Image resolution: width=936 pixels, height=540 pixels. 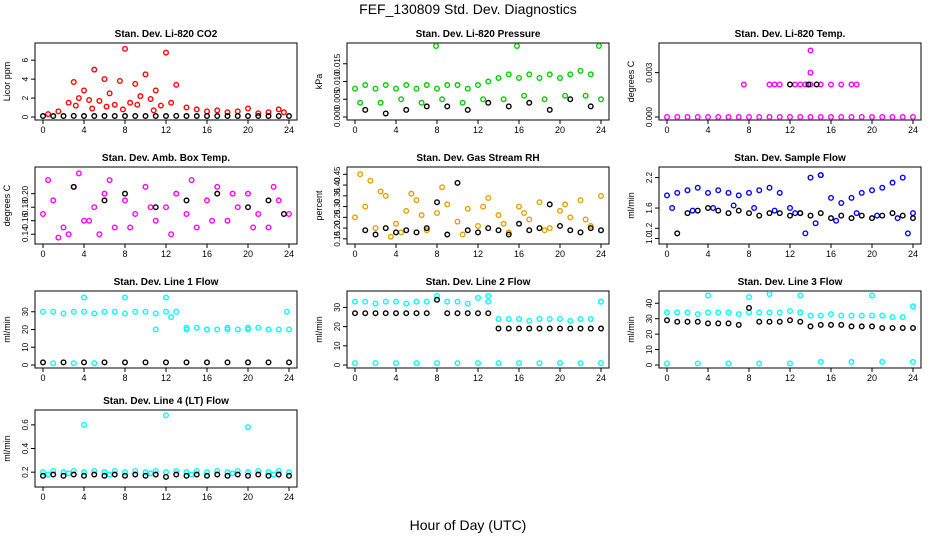 What do you see at coordinates (319, 329) in the screenshot?
I see `y-axis-label: ml/min` at bounding box center [319, 329].